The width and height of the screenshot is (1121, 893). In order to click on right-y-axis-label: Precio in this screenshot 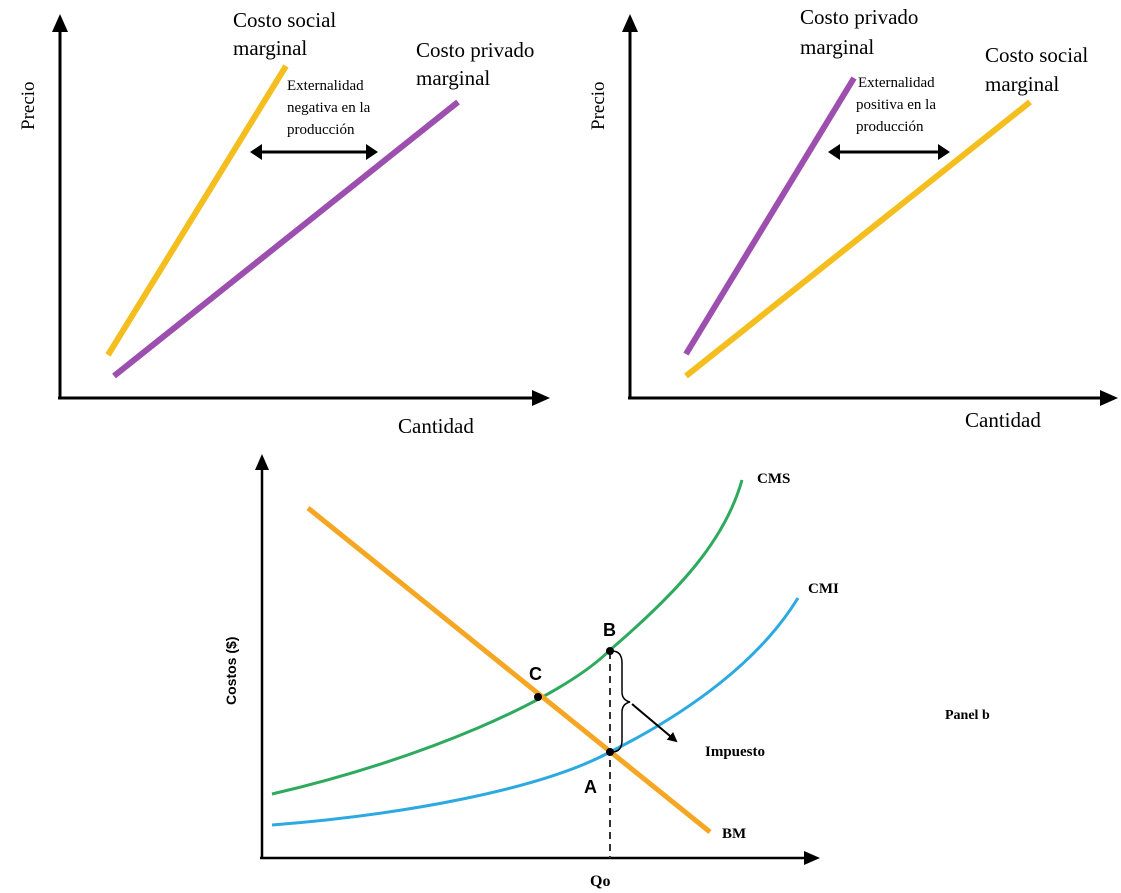, I will do `click(598, 105)`.